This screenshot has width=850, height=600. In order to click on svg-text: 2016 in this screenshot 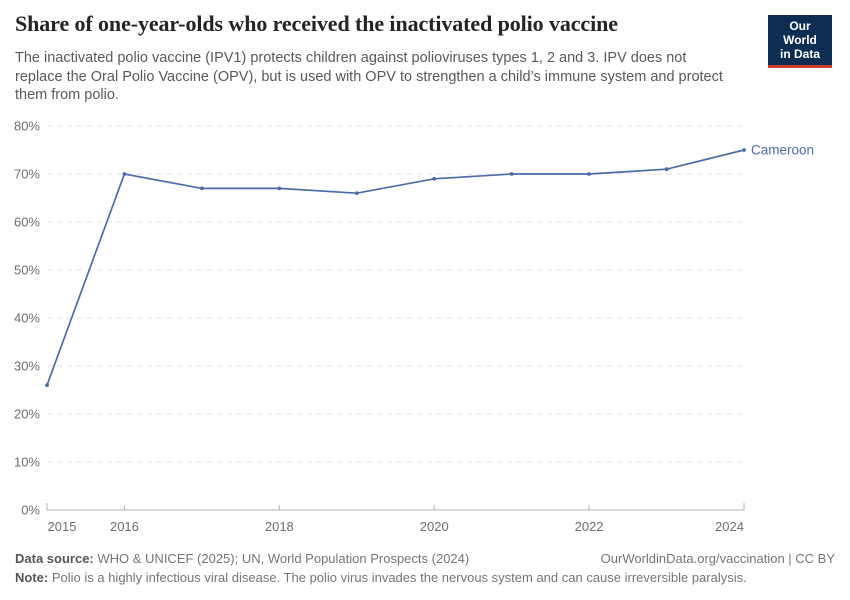, I will do `click(124, 526)`.